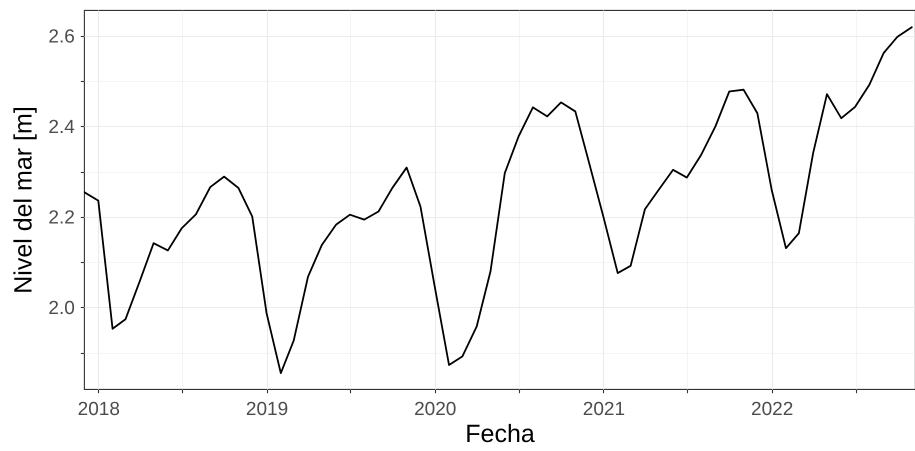 This screenshot has height=451, width=915. Describe the element at coordinates (435, 409) in the screenshot. I see `x-tick-label: 2020` at that location.